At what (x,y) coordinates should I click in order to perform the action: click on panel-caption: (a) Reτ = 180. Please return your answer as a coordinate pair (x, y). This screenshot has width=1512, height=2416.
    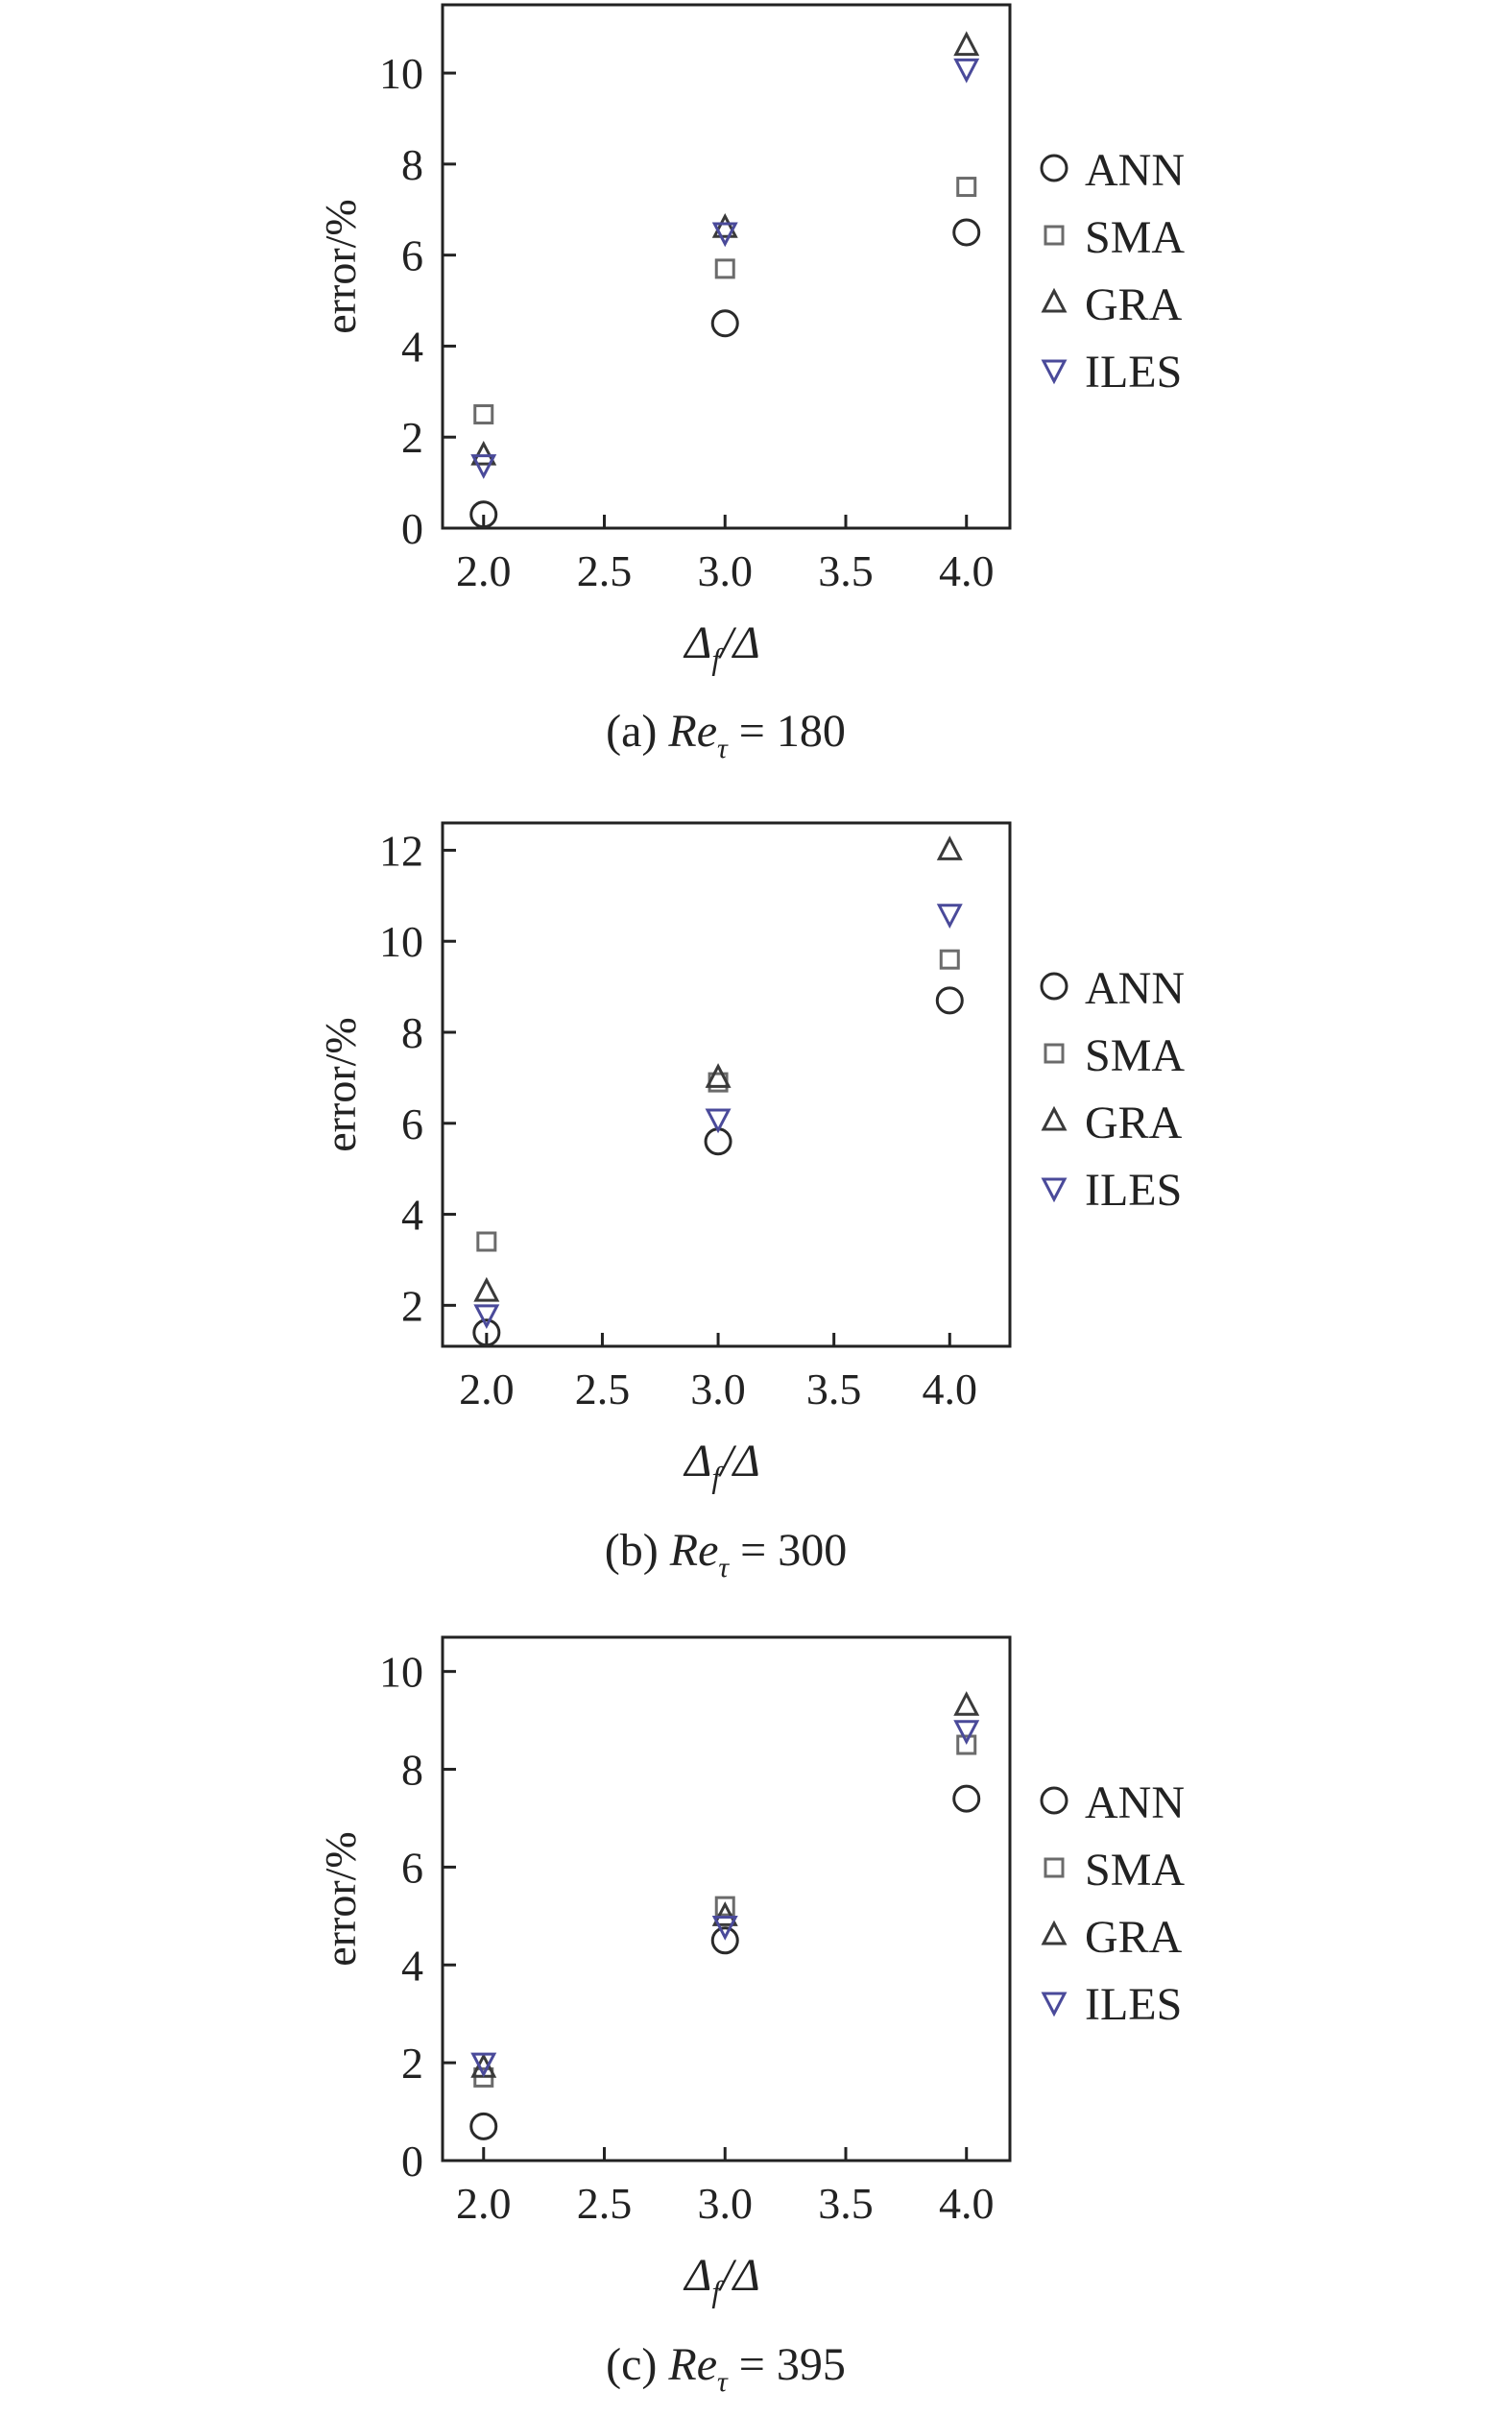
    Looking at the image, I should click on (726, 735).